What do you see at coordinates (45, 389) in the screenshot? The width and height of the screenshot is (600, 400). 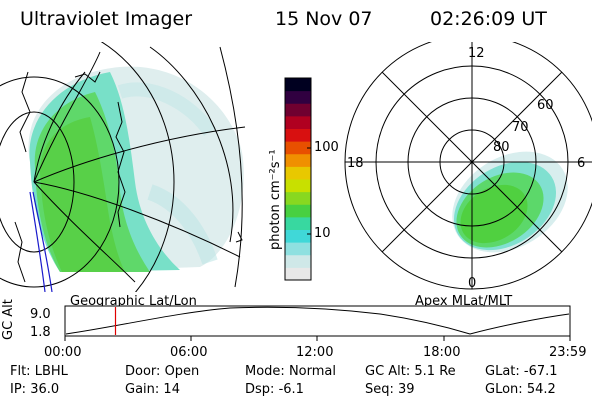 I see `ip-value: 36.0` at bounding box center [45, 389].